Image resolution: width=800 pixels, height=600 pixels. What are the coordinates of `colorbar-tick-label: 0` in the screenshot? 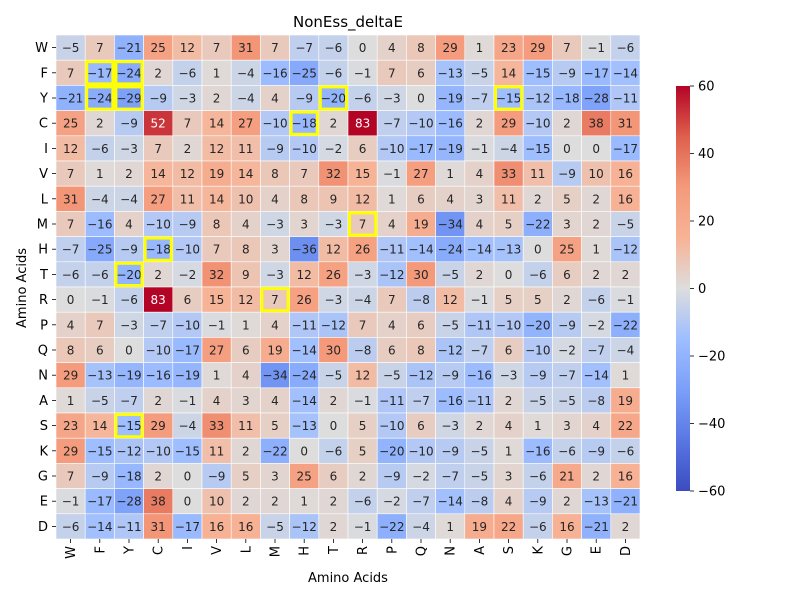 It's located at (702, 289).